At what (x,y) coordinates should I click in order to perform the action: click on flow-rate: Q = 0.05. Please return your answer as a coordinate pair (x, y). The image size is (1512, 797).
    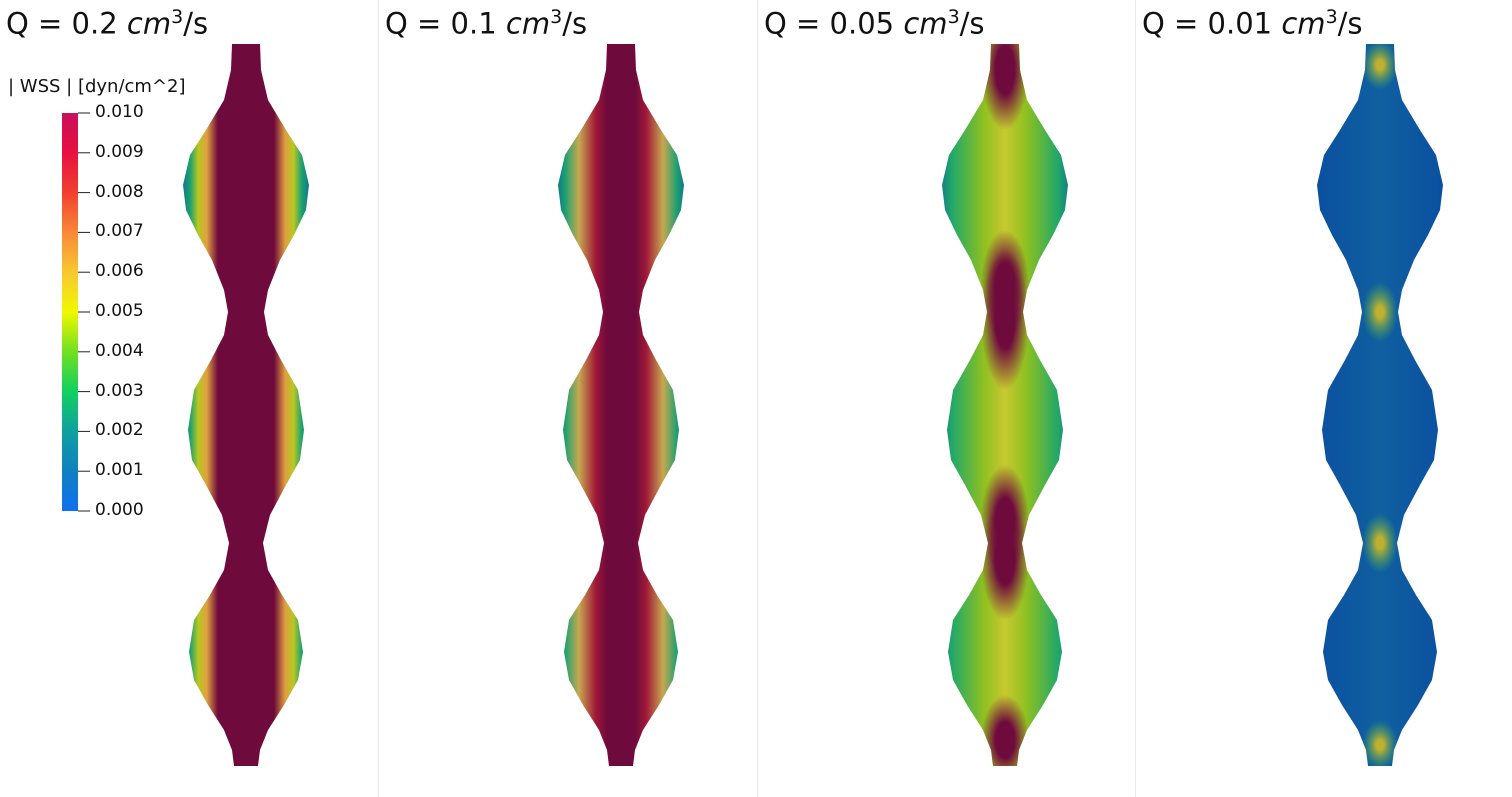
    Looking at the image, I should click on (829, 23).